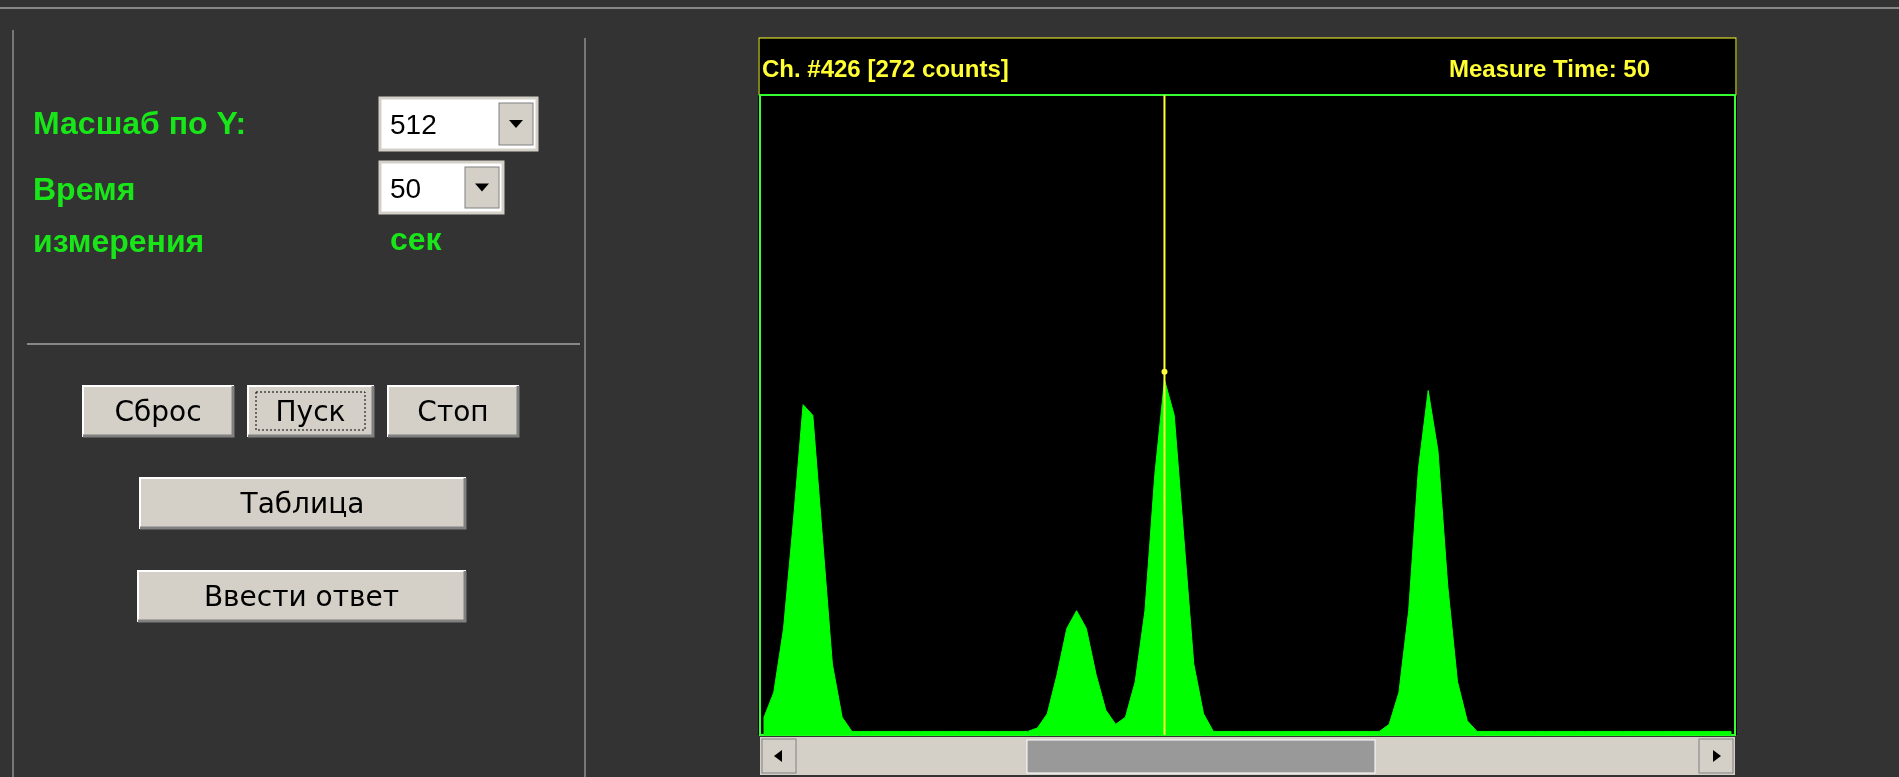  What do you see at coordinates (885, 68) in the screenshot?
I see `text: Ch. #426 [272 counts]` at bounding box center [885, 68].